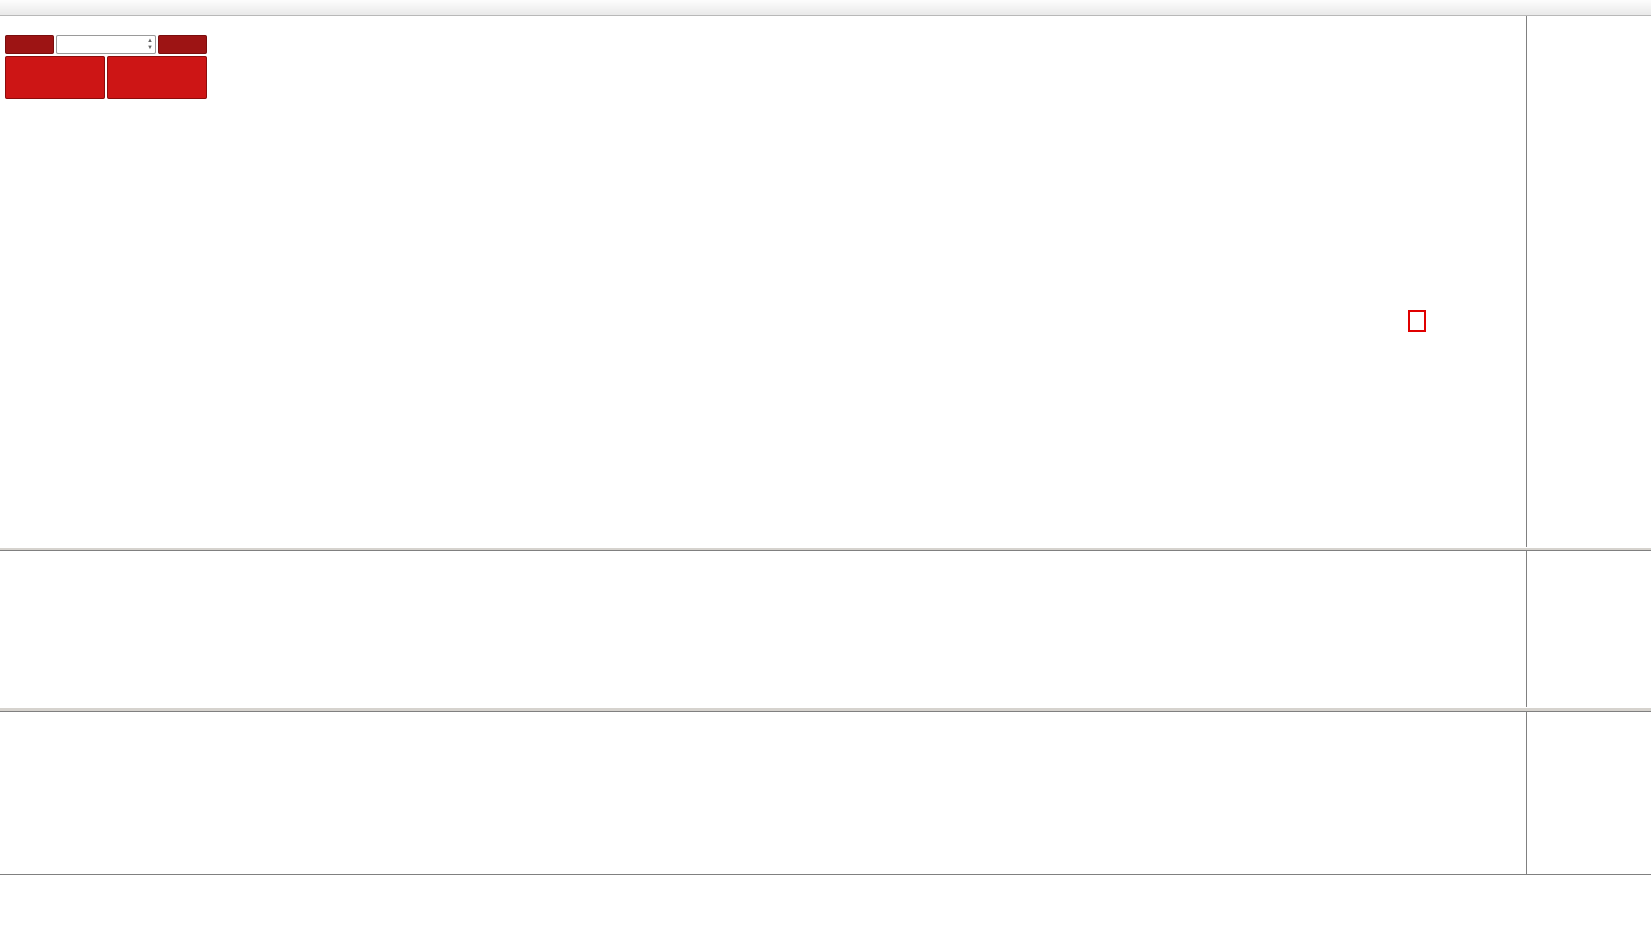 The height and width of the screenshot is (941, 1651). Describe the element at coordinates (157, 77) in the screenshot. I see `buy-price-button` at that location.